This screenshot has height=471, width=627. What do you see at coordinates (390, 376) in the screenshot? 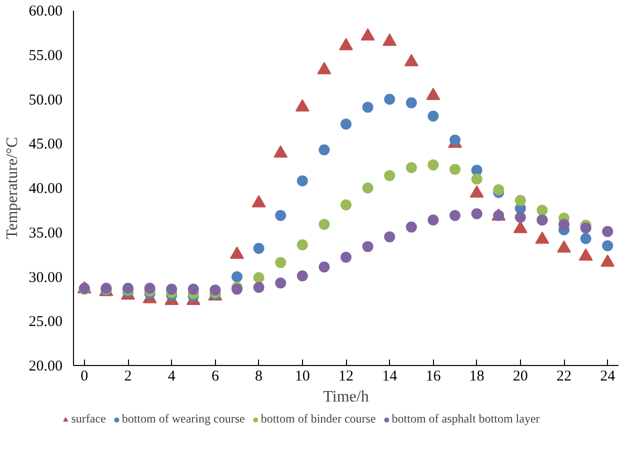
I see `x-tick-label: 14` at bounding box center [390, 376].